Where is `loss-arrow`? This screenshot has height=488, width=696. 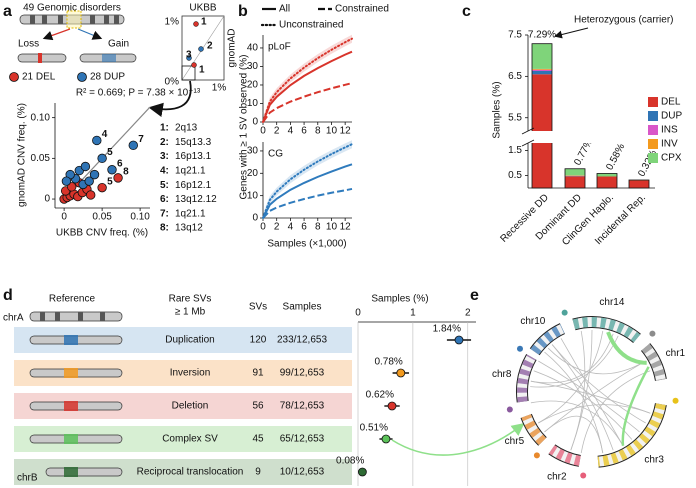 loss-arrow is located at coordinates (56, 34).